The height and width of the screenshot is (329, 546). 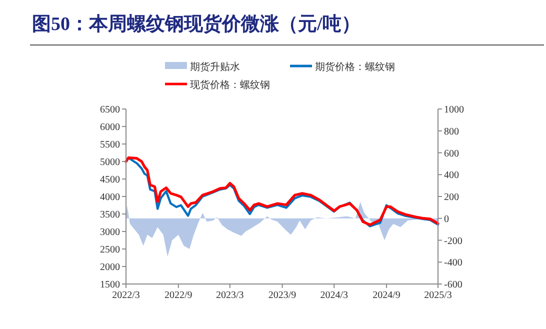 What do you see at coordinates (110, 180) in the screenshot?
I see `y-tick-label: 4500` at bounding box center [110, 180].